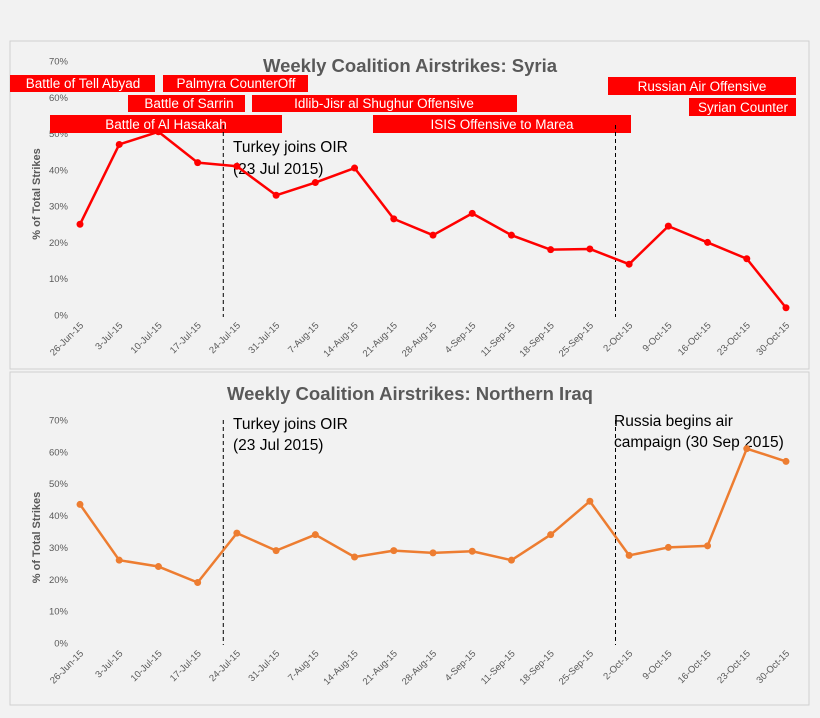 This screenshot has width=820, height=718. I want to click on event-label: Idlib-Jisr al Shughur Offensive, so click(384, 103).